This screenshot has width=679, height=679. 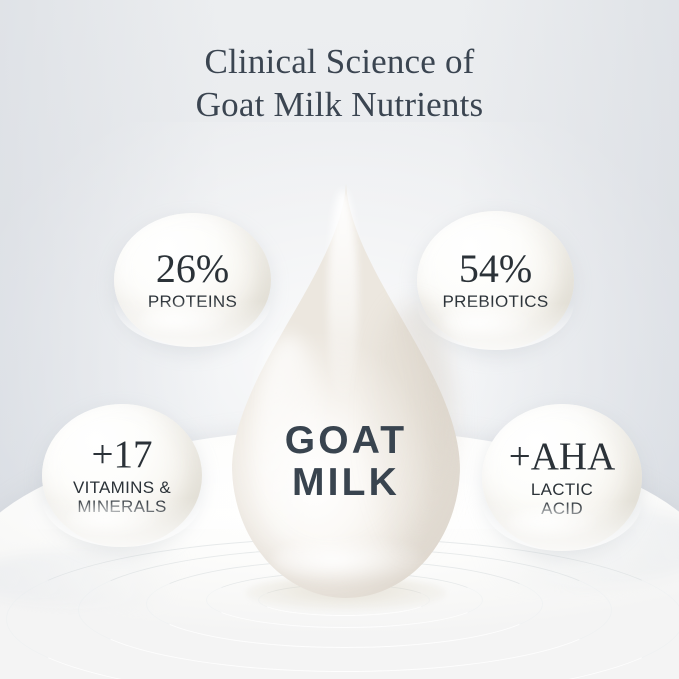 I want to click on page-title: Clinical Science of Goat Milk Nutrients, so click(x=339, y=83).